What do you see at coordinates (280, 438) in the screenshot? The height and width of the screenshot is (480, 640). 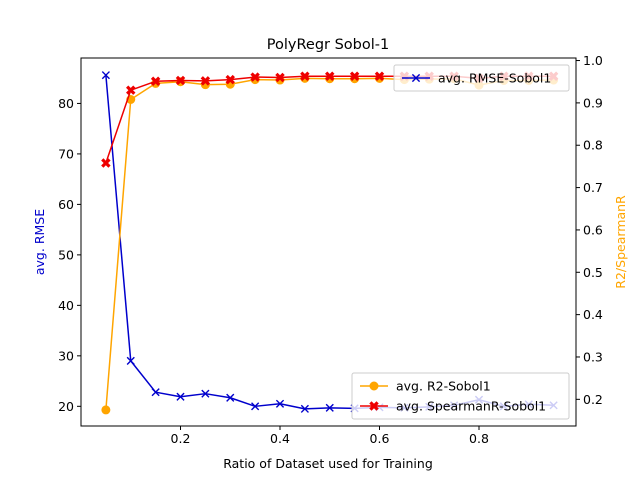 I see `x-tick-label: 0.4` at bounding box center [280, 438].